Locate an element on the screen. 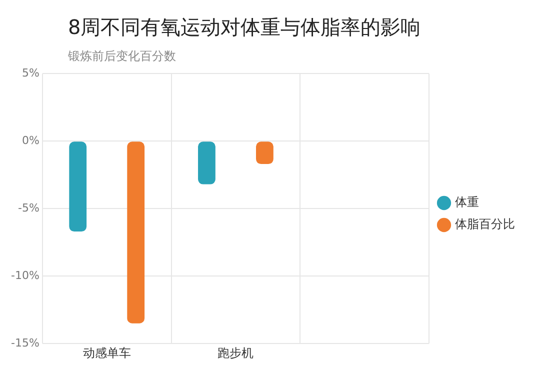 The image size is (543, 387). y-tick-label: -5% is located at coordinates (29, 207).